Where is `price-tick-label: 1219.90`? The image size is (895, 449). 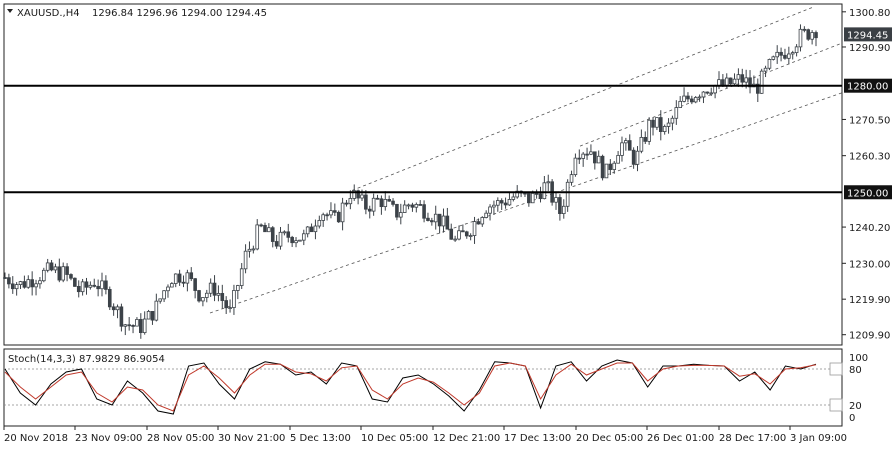 price-tick-label: 1219.90 is located at coordinates (869, 300).